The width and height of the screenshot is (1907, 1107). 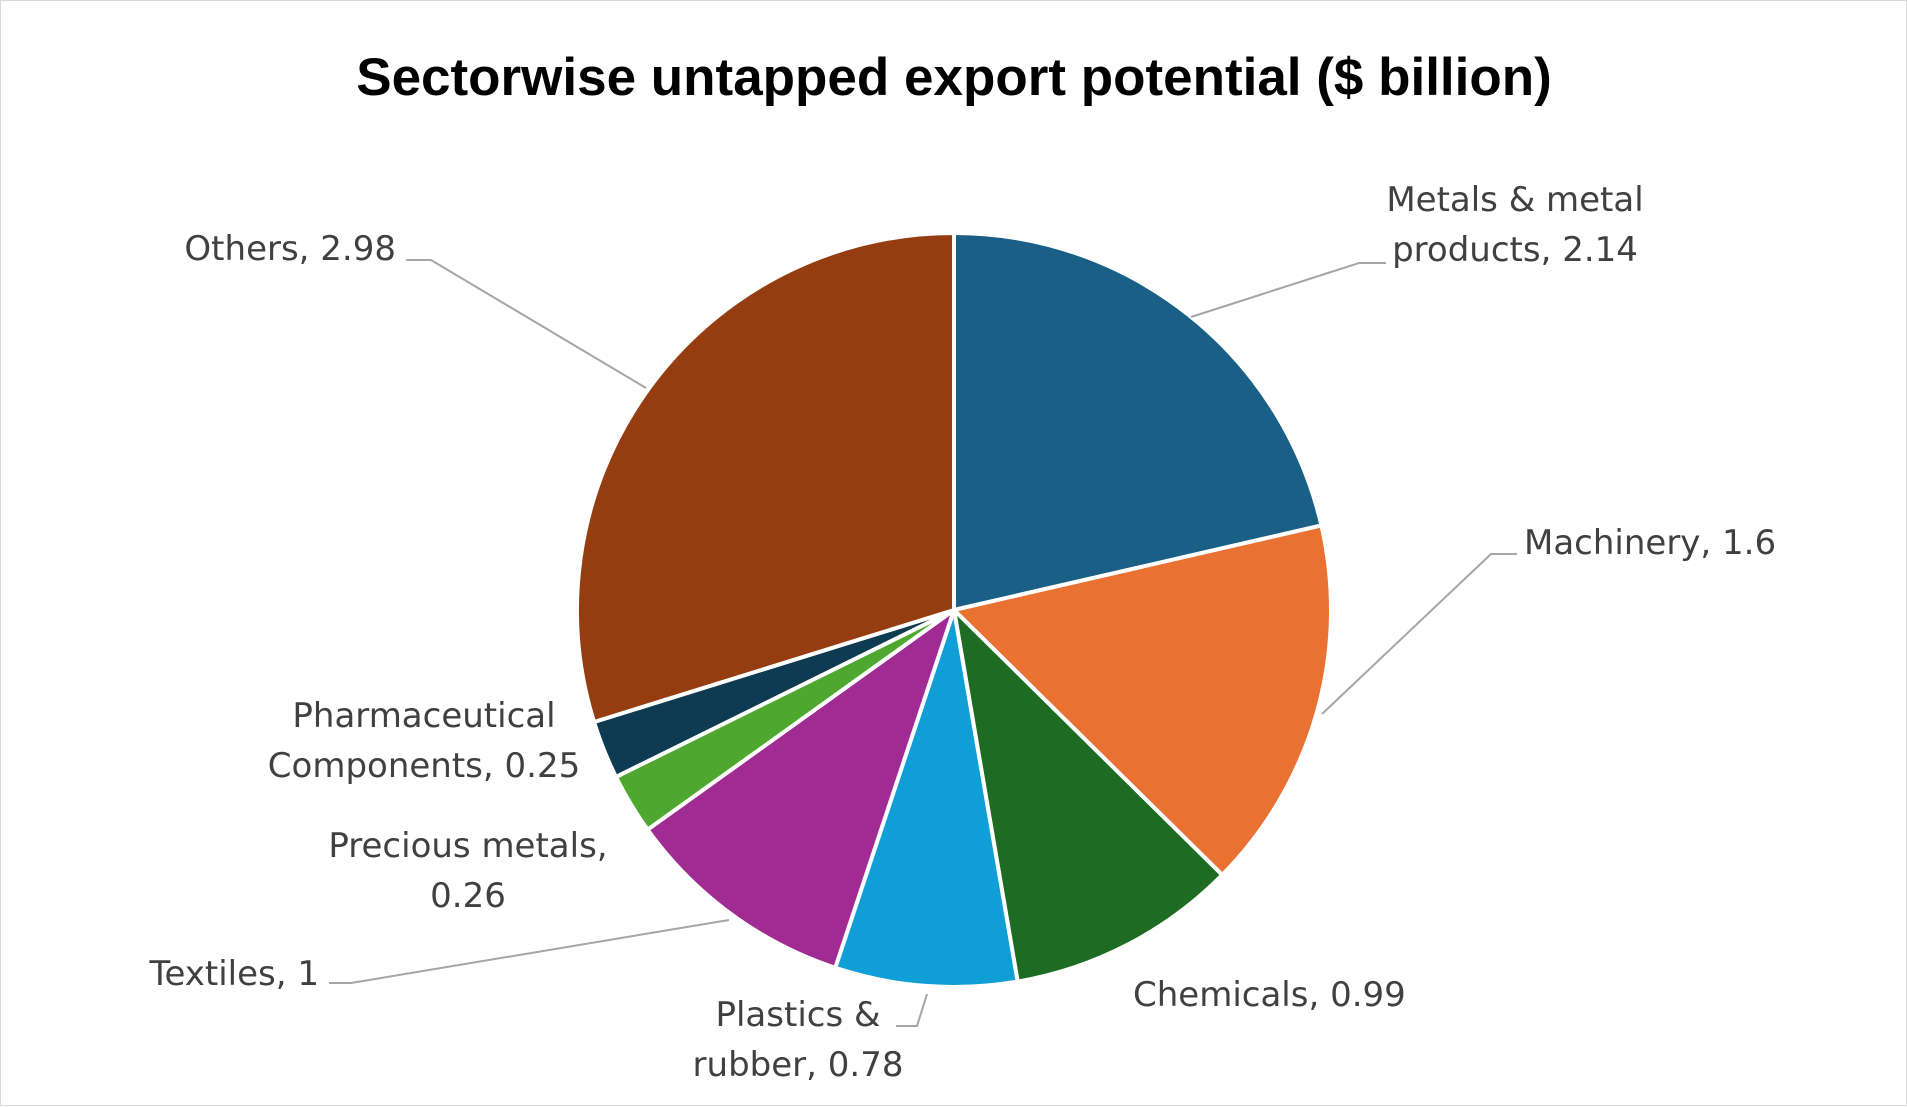 What do you see at coordinates (798, 1065) in the screenshot?
I see `data-label-line: rubber, 0.78` at bounding box center [798, 1065].